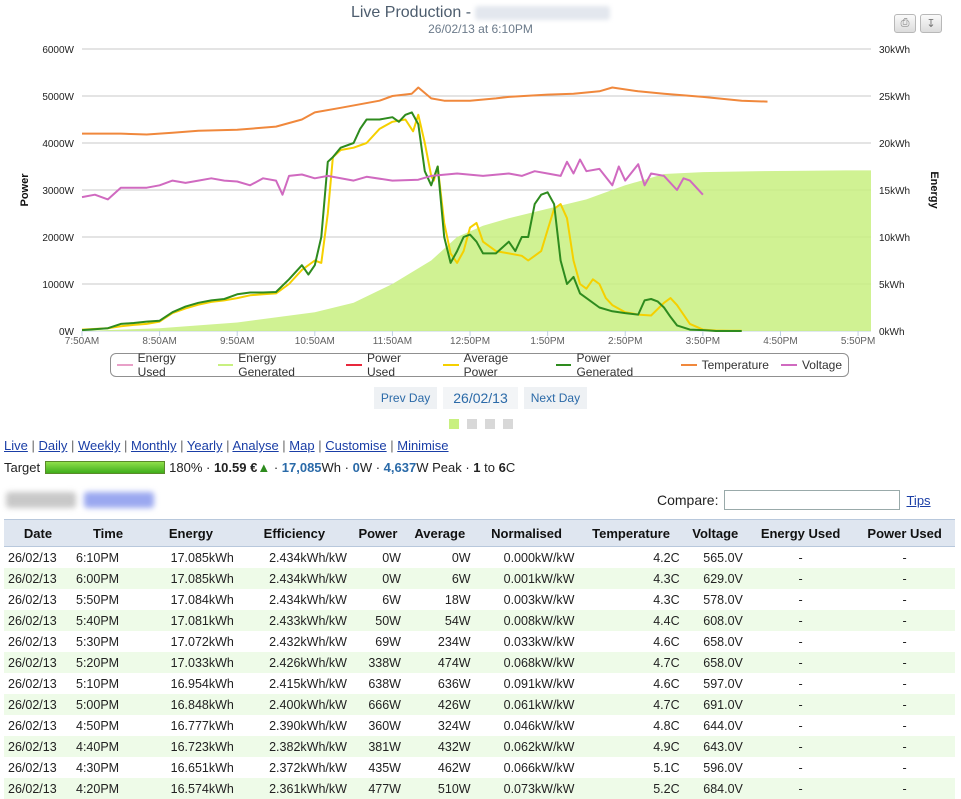 The height and width of the screenshot is (799, 961). Describe the element at coordinates (480, 398) in the screenshot. I see `current-day-label: 26/02/13` at that location.